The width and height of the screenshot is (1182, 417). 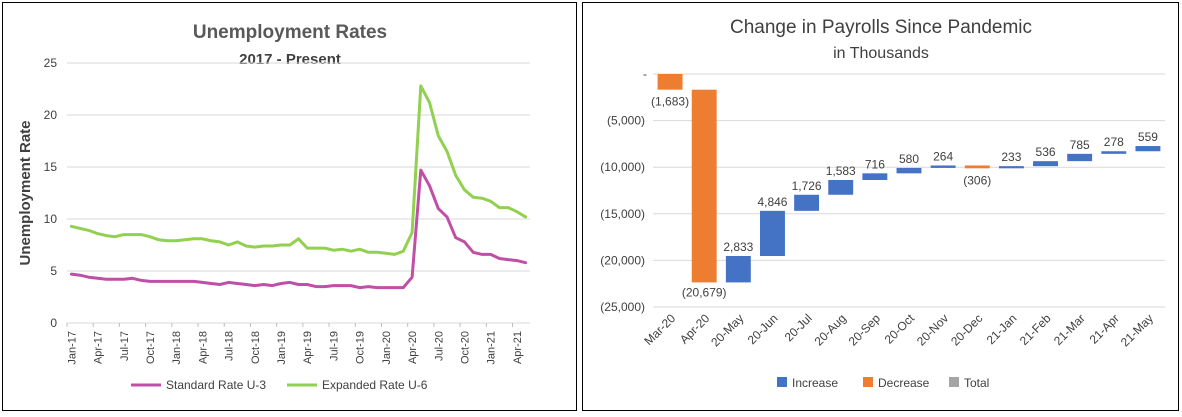 What do you see at coordinates (216, 385) in the screenshot?
I see `legend-label: Standard Rate U-3` at bounding box center [216, 385].